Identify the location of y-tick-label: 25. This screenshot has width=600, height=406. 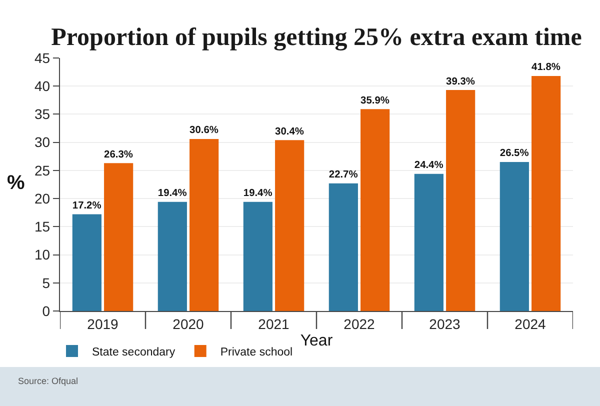
(42, 170).